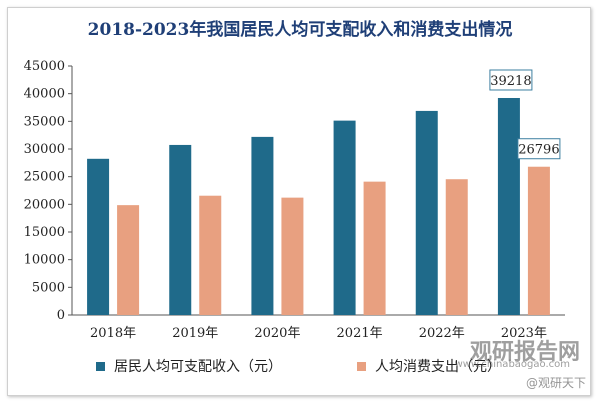  Describe the element at coordinates (195, 333) in the screenshot. I see `x-tick-label: 2019年` at that location.